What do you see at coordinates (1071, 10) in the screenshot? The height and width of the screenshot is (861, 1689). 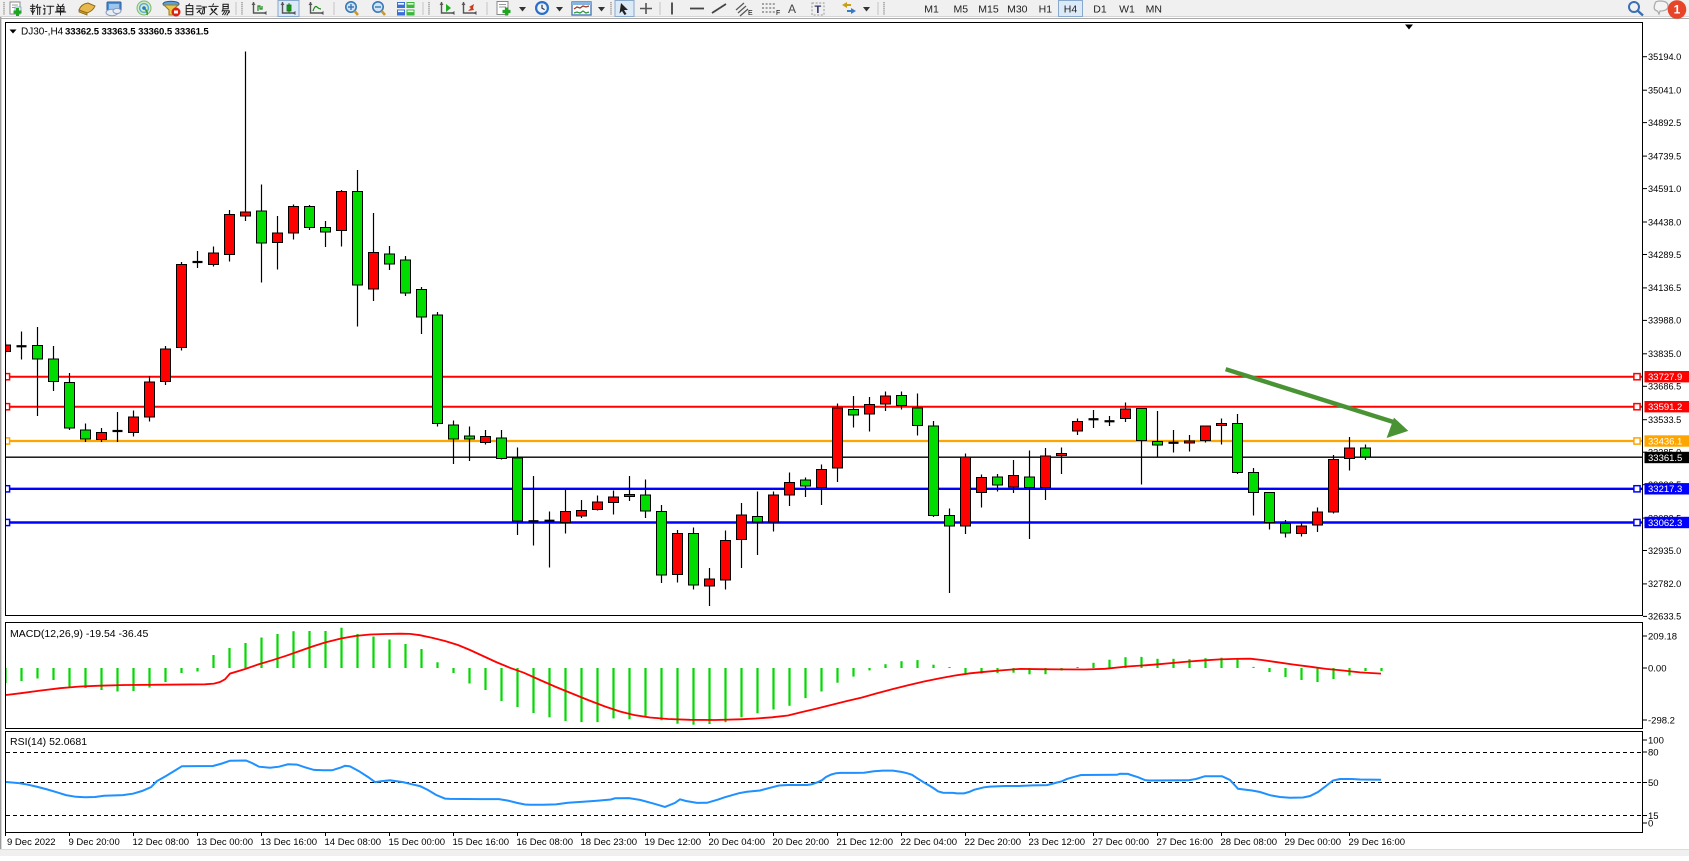 I see `svg-text: H4` at bounding box center [1071, 10].